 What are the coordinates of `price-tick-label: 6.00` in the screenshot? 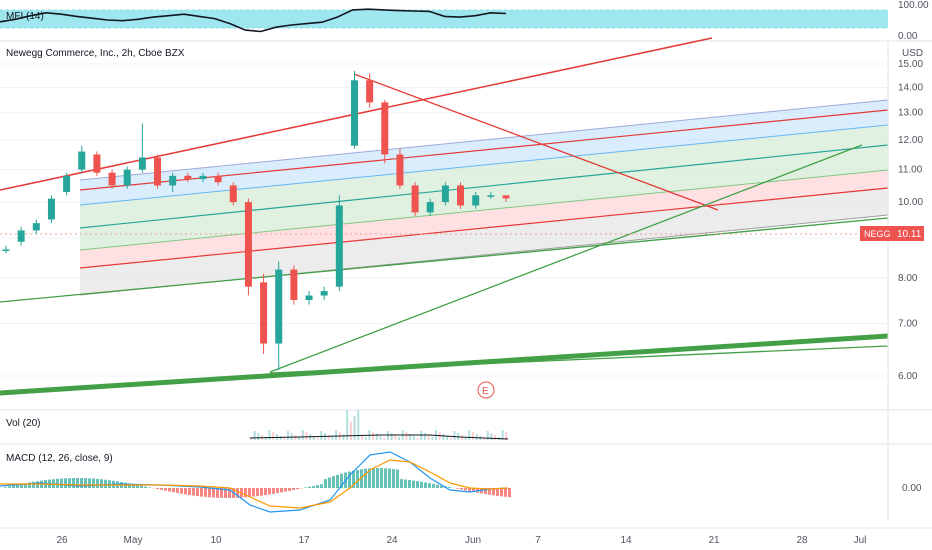 It's located at (908, 376).